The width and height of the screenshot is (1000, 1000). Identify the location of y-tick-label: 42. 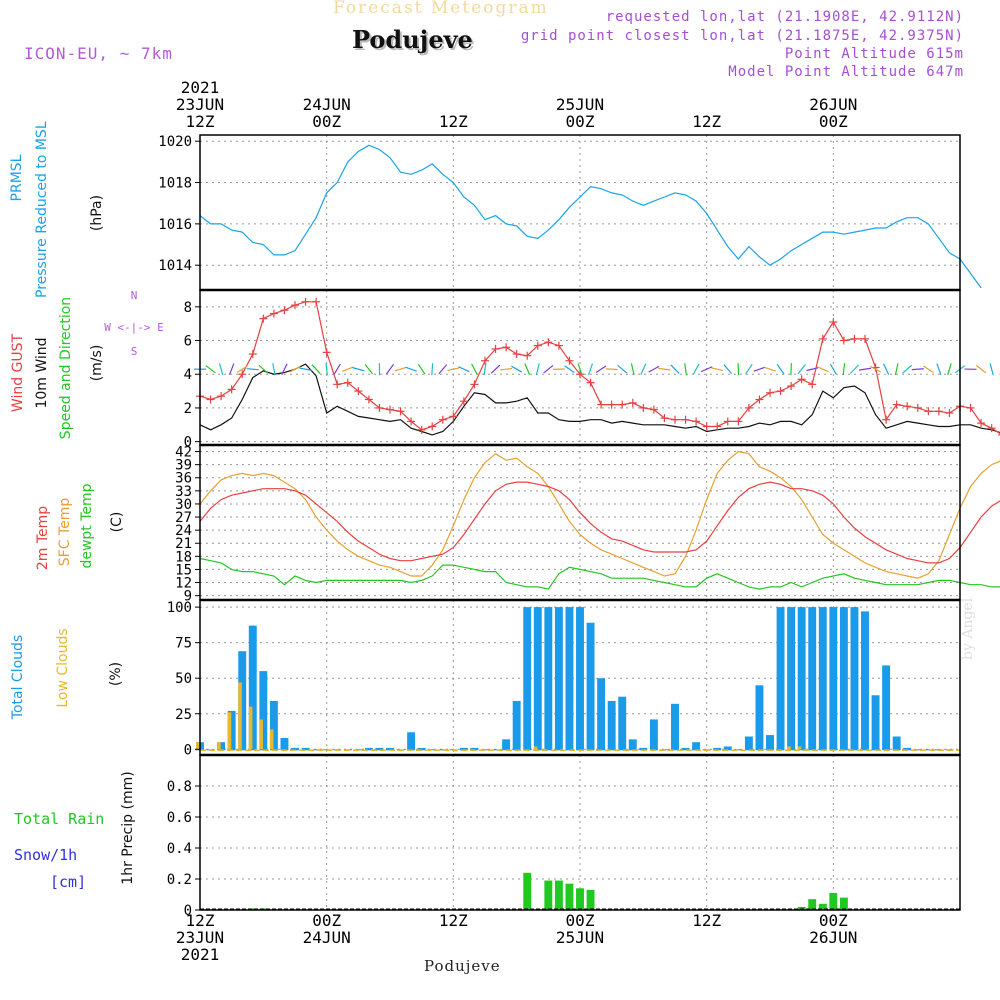
(183, 453).